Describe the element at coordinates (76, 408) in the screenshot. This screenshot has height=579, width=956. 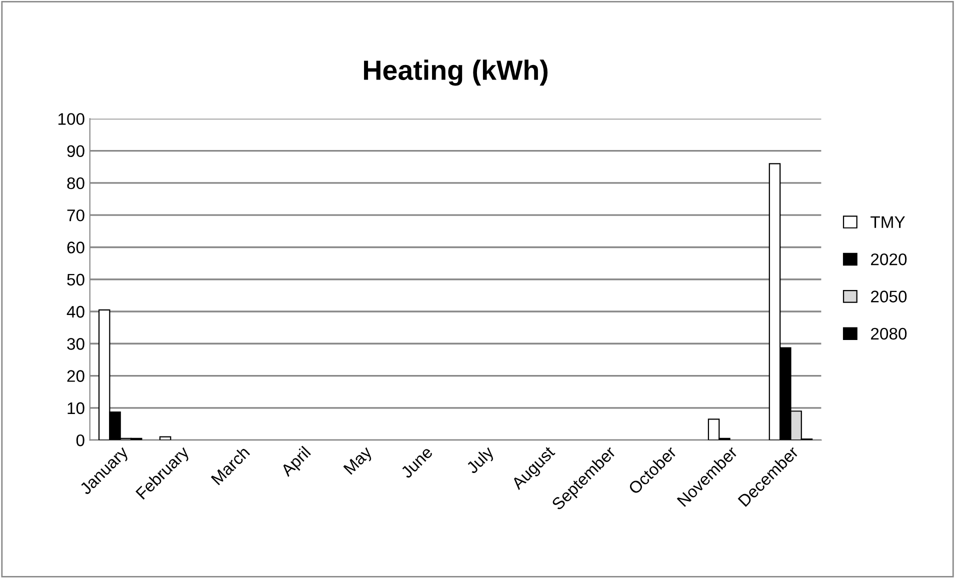
I see `y-tick-label: 10` at that location.